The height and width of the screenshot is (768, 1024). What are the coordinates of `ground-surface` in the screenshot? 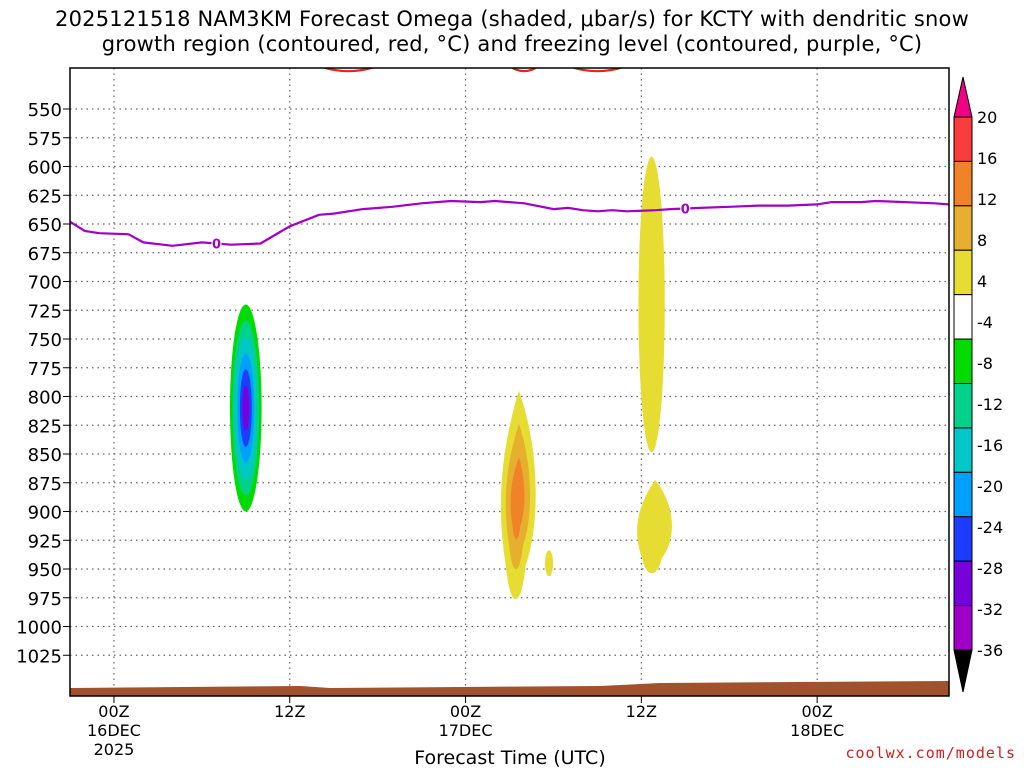 It's located at (509, 688).